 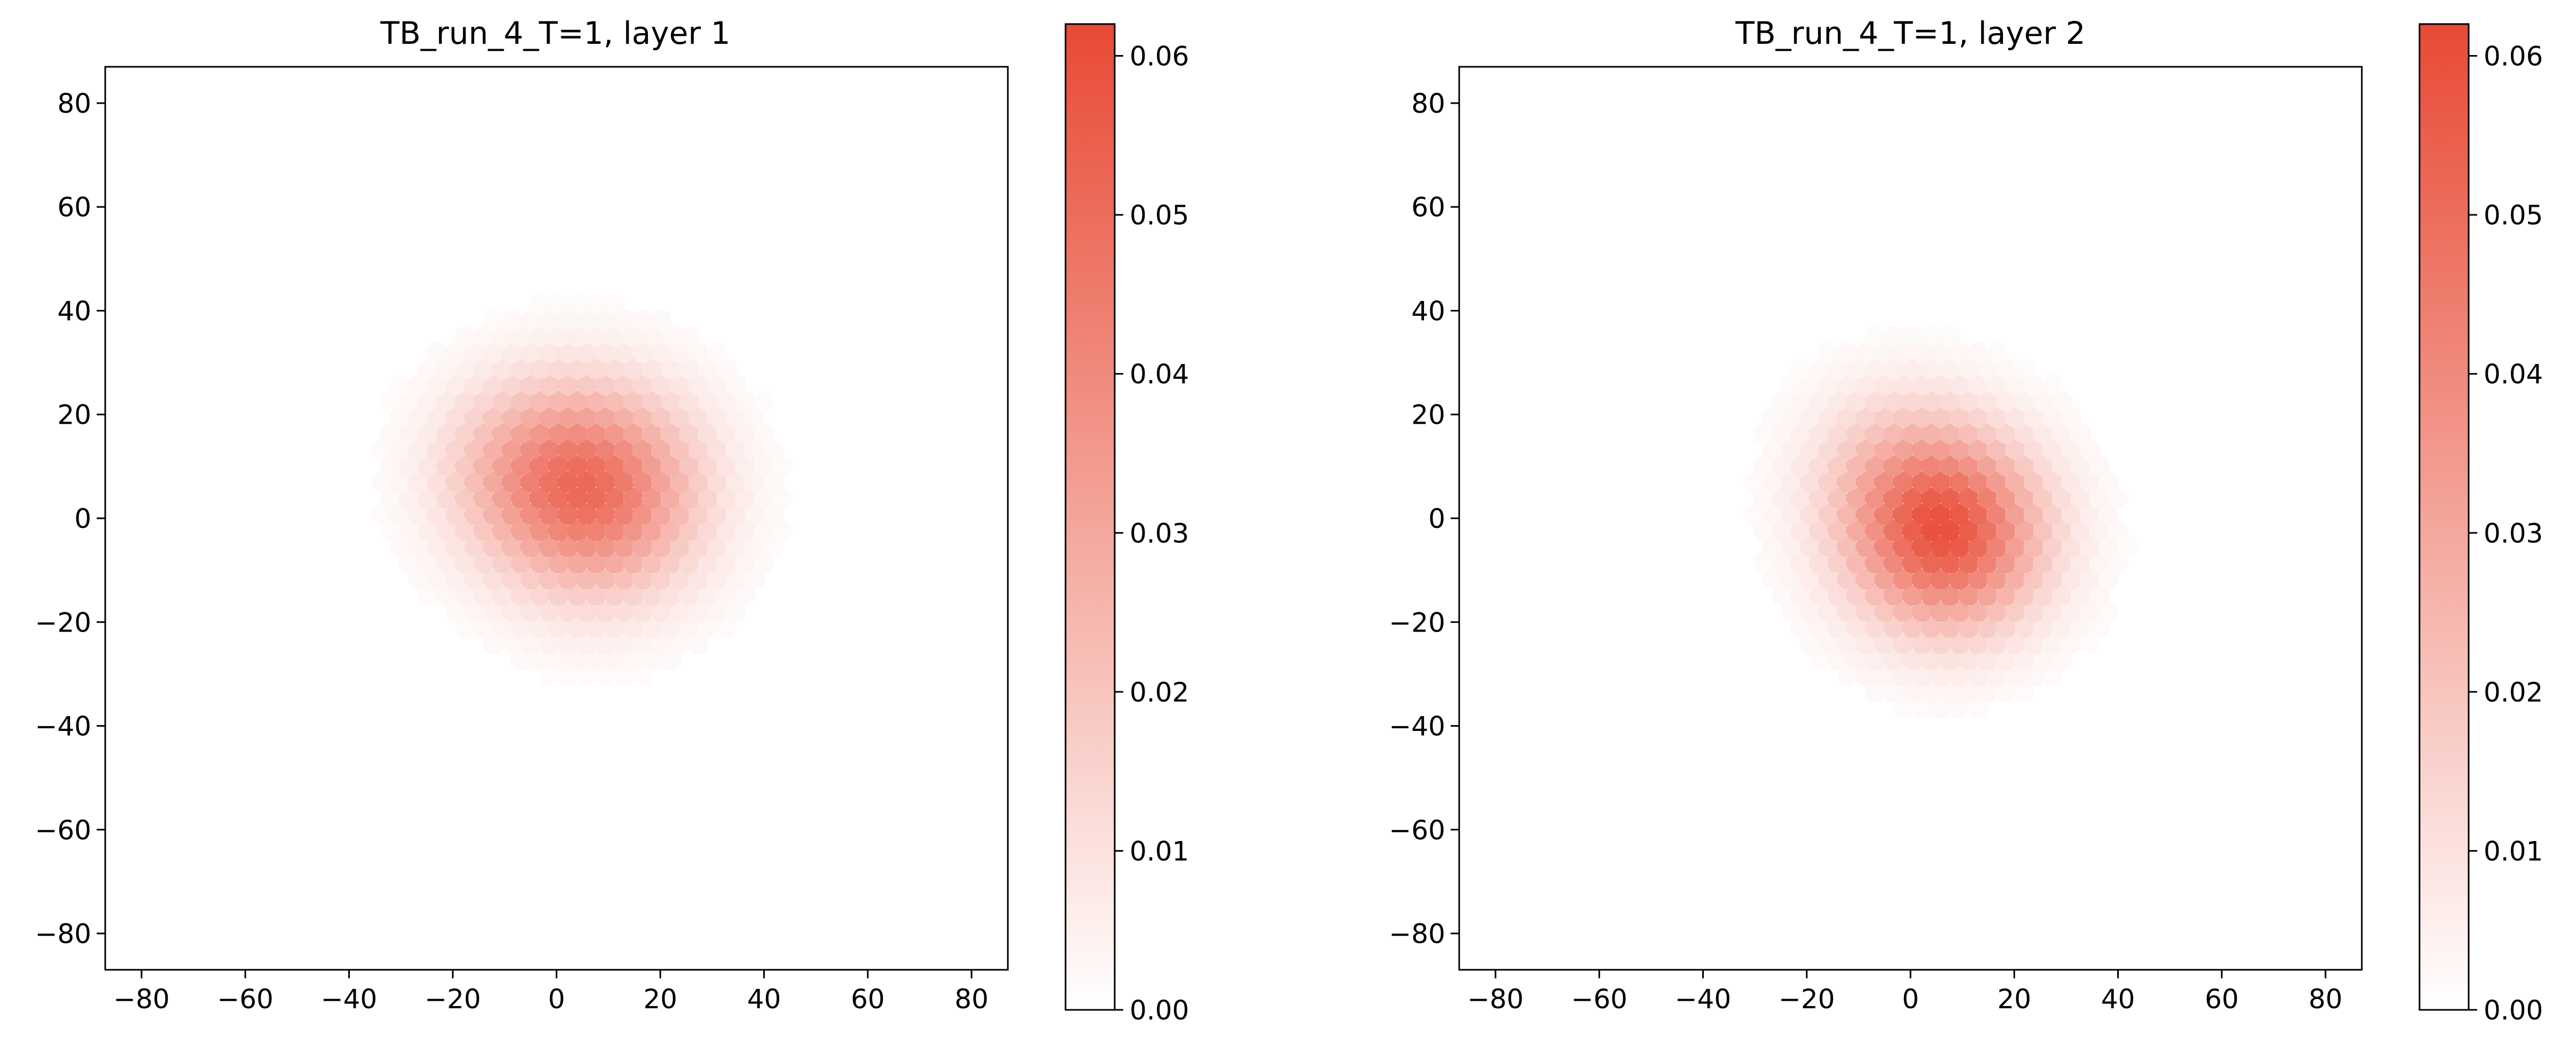 What do you see at coordinates (1807, 999) in the screenshot?
I see `x-tick-label: −20` at bounding box center [1807, 999].